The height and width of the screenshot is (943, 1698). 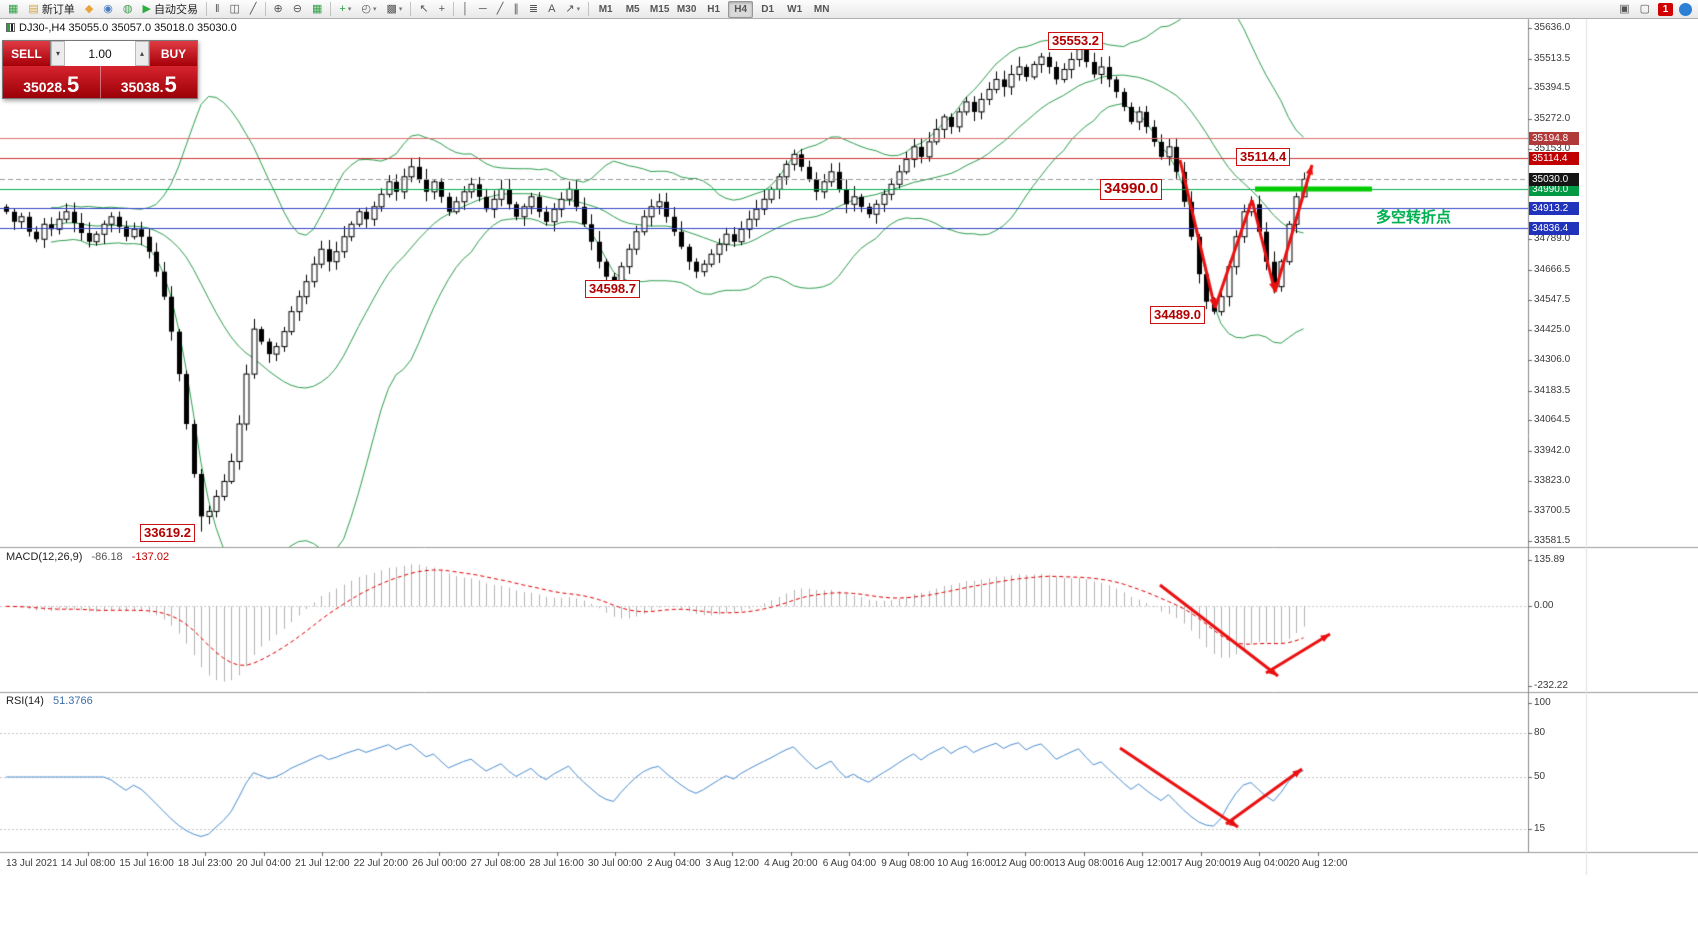 What do you see at coordinates (72, 701) in the screenshot?
I see `rsi-value: 51.3766` at bounding box center [72, 701].